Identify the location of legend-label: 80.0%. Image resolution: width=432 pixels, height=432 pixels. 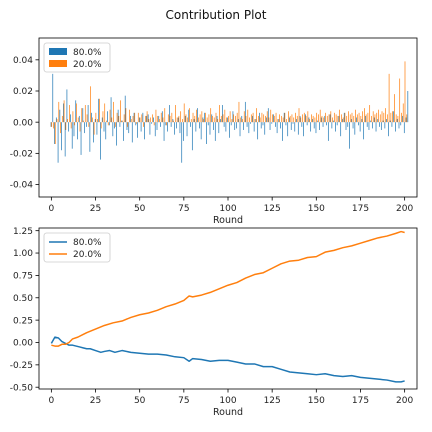
(87, 53).